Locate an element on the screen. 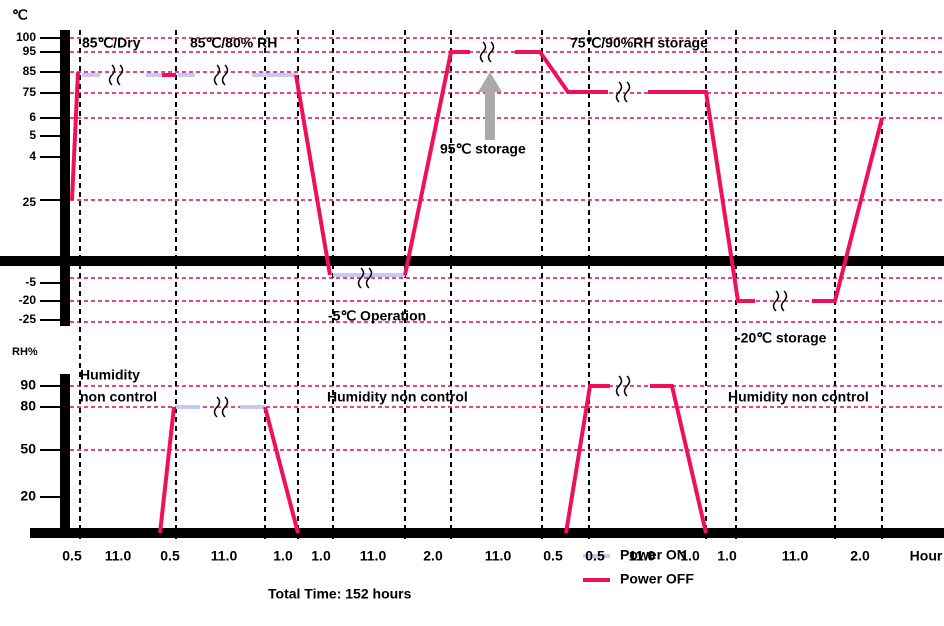  temp-label: 100 is located at coordinates (26, 37).